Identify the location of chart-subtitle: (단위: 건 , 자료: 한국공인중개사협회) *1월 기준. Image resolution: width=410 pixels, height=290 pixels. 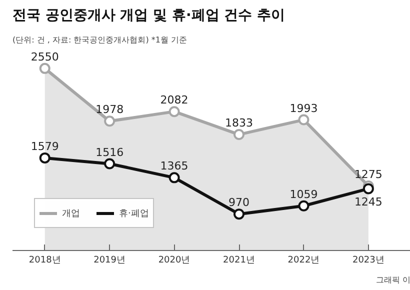
(100, 40).